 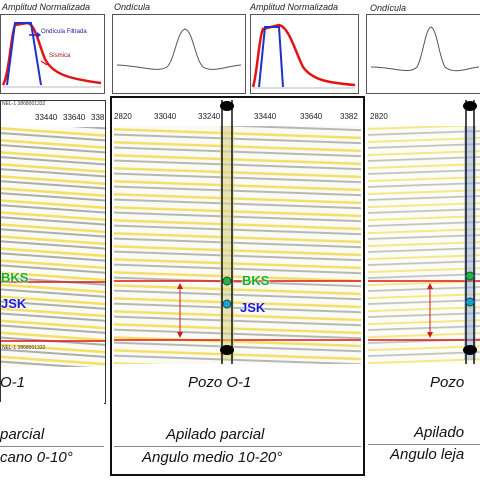 I want to click on panel-2-tick-4: 33440, so click(x=265, y=116).